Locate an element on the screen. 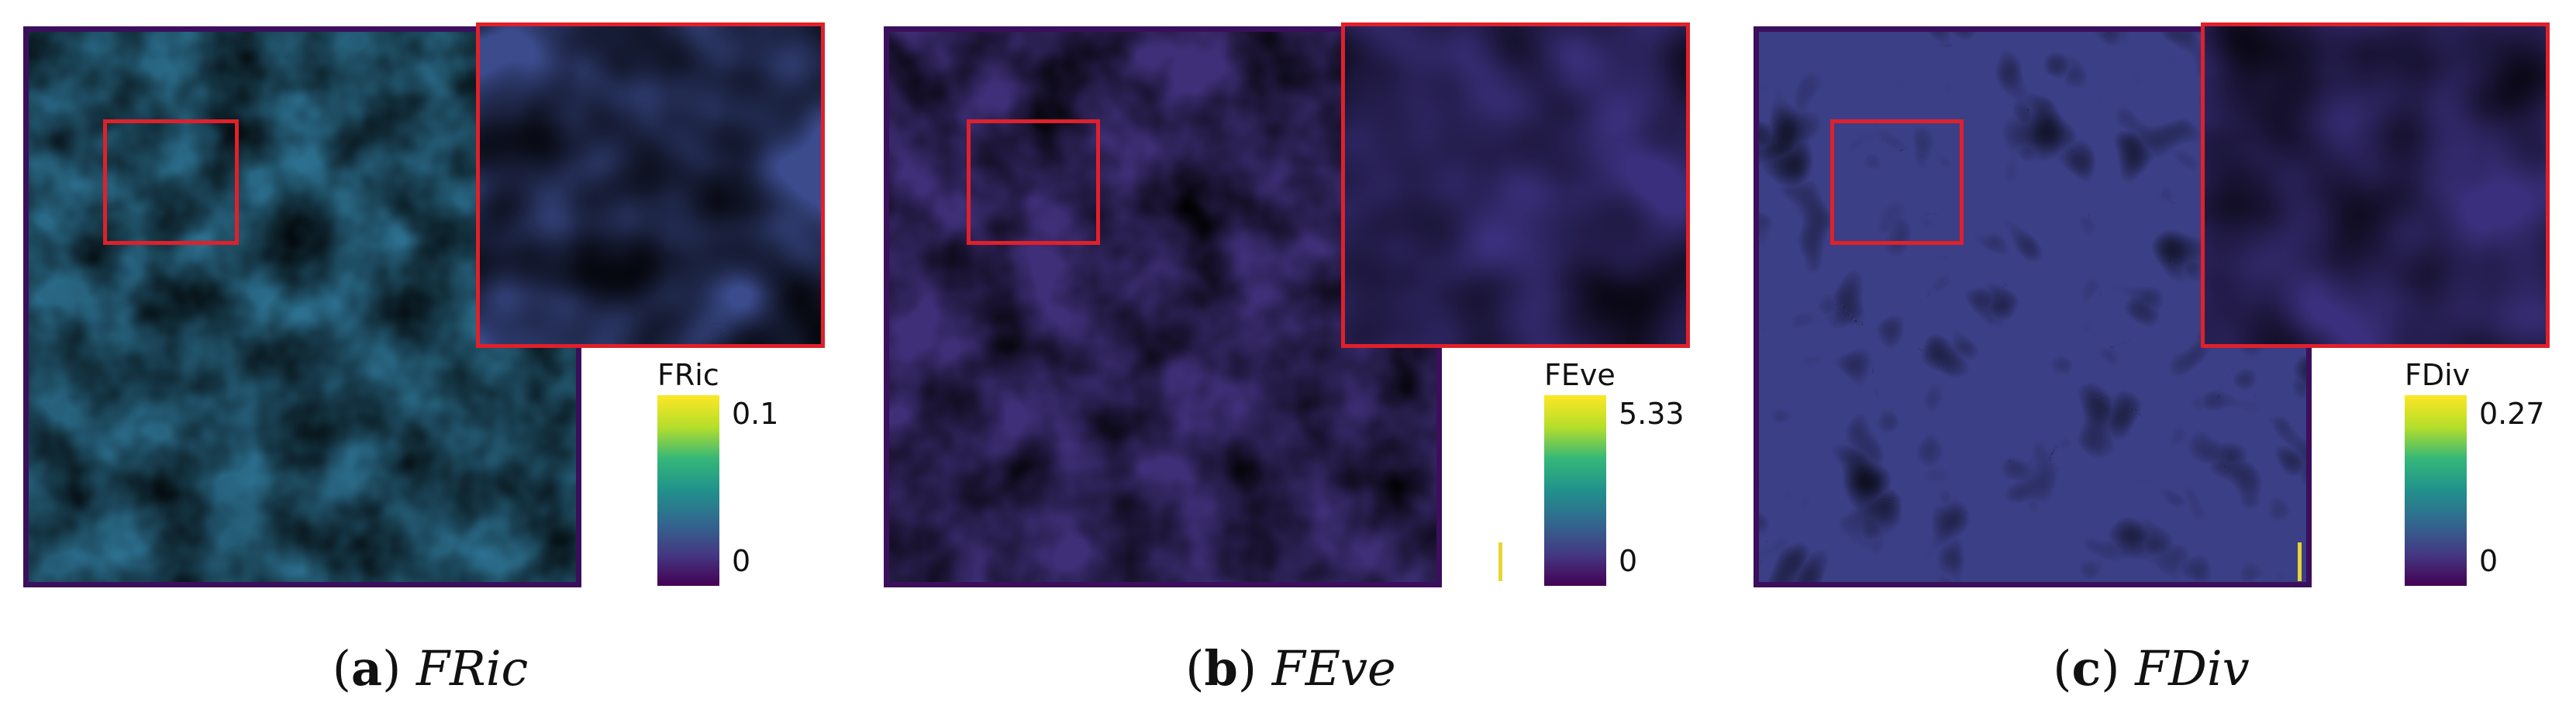 Image resolution: width=2576 pixels, height=723 pixels. caption-a: (a) FRic is located at coordinates (430, 669).